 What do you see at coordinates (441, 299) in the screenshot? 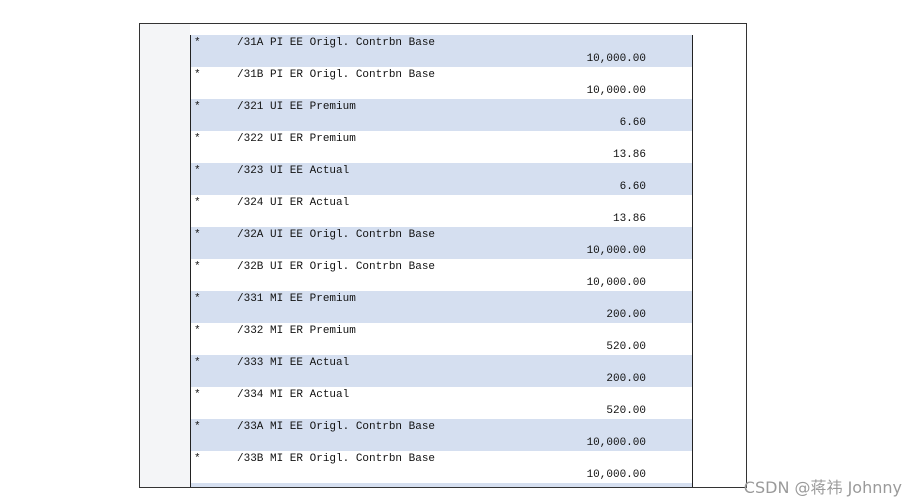
I see `row-header: * /331 MI EE Premium` at bounding box center [441, 299].